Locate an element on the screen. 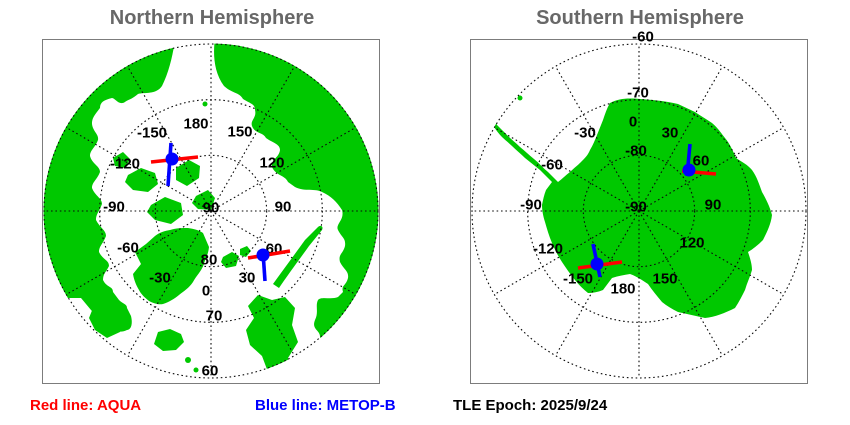 The height and width of the screenshot is (425, 850). south-graticule-label-90: 90 is located at coordinates (713, 205).